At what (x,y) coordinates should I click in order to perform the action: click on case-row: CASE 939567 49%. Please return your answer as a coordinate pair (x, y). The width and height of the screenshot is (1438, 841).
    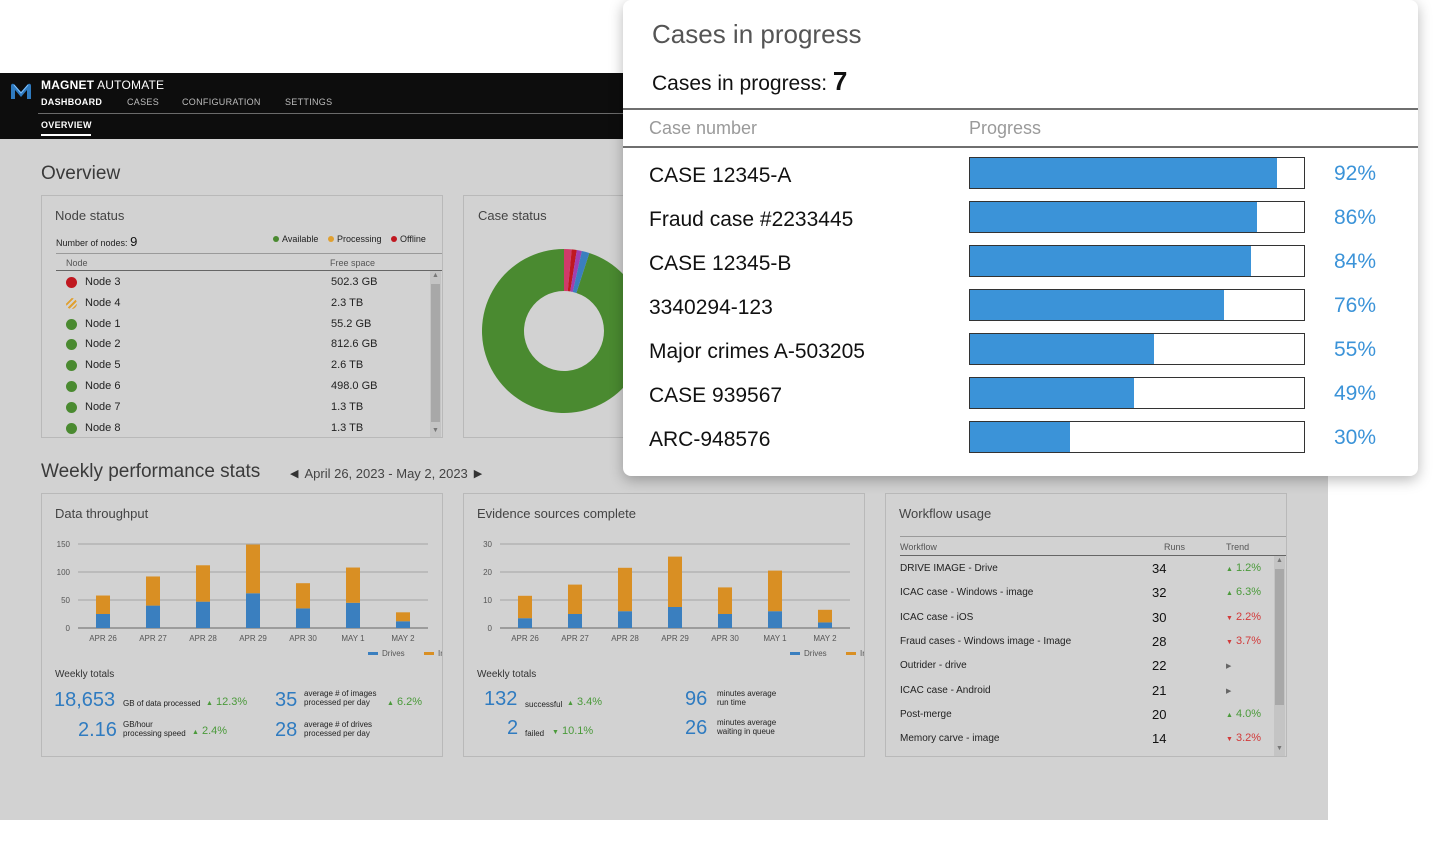
    Looking at the image, I should click on (1020, 398).